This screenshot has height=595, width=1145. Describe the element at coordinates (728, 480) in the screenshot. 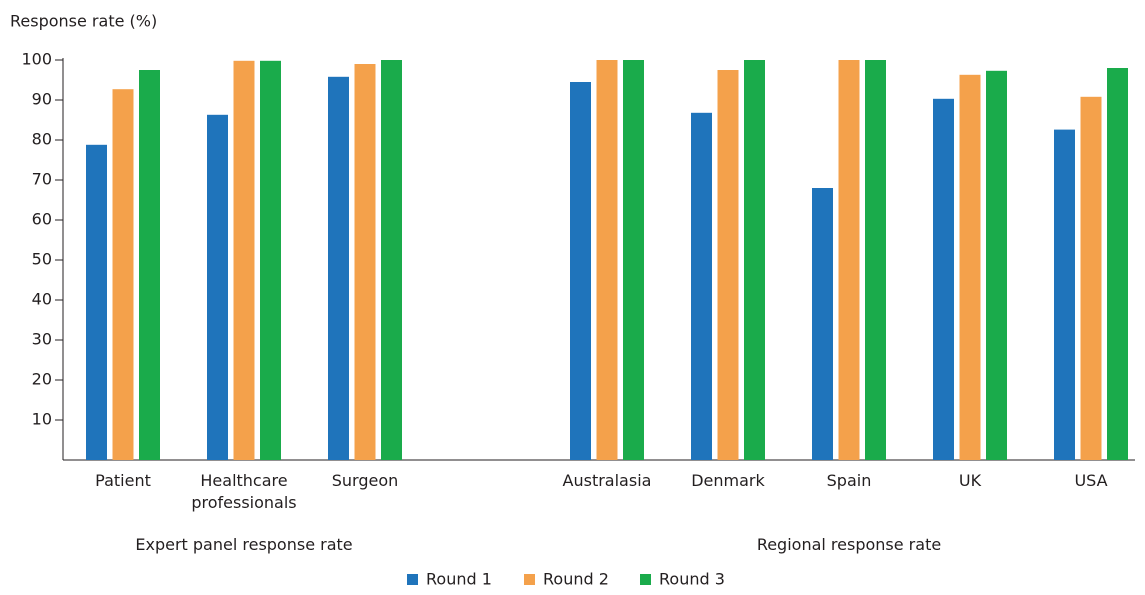

I see `x-tick-label: Denmark` at that location.